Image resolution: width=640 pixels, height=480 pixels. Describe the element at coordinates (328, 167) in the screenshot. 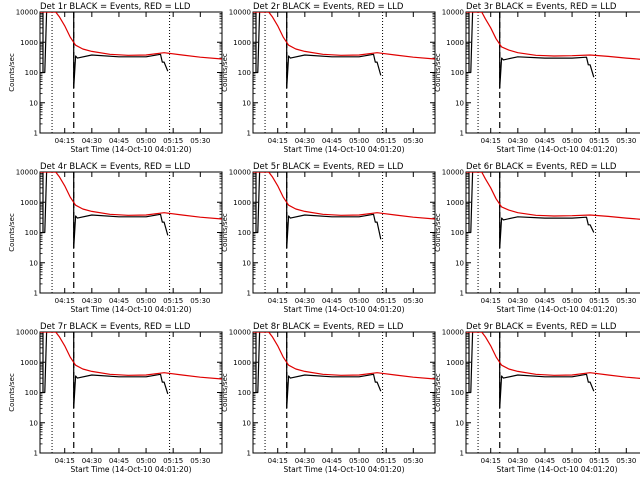

I see `panel-title: Det 5r BLACK = Events, RED = LLD` at that location.